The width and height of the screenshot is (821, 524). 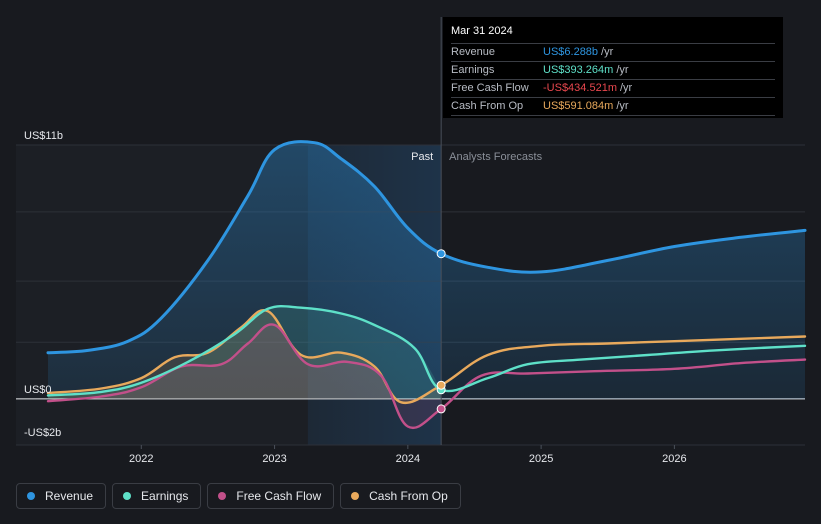 What do you see at coordinates (622, 106) in the screenshot?
I see `tooltip-cfo-unit: /yr` at bounding box center [622, 106].